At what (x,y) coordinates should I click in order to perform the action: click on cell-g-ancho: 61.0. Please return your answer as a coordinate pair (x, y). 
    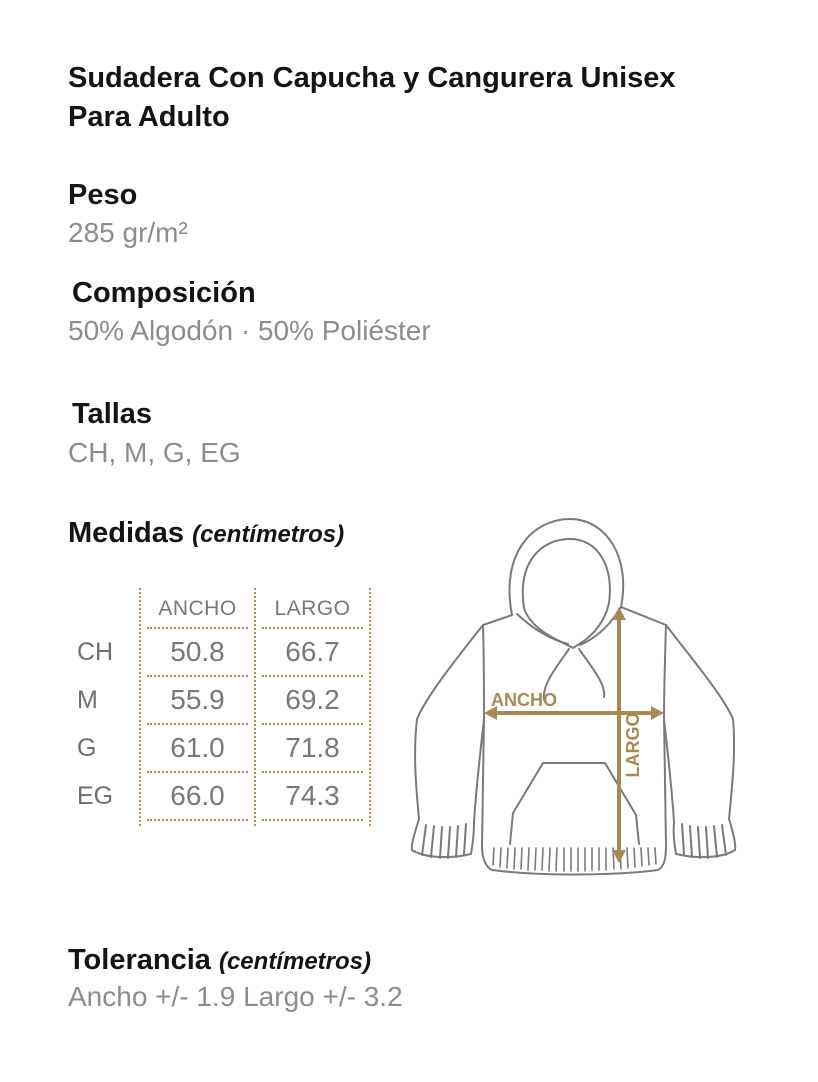
    Looking at the image, I should click on (197, 748).